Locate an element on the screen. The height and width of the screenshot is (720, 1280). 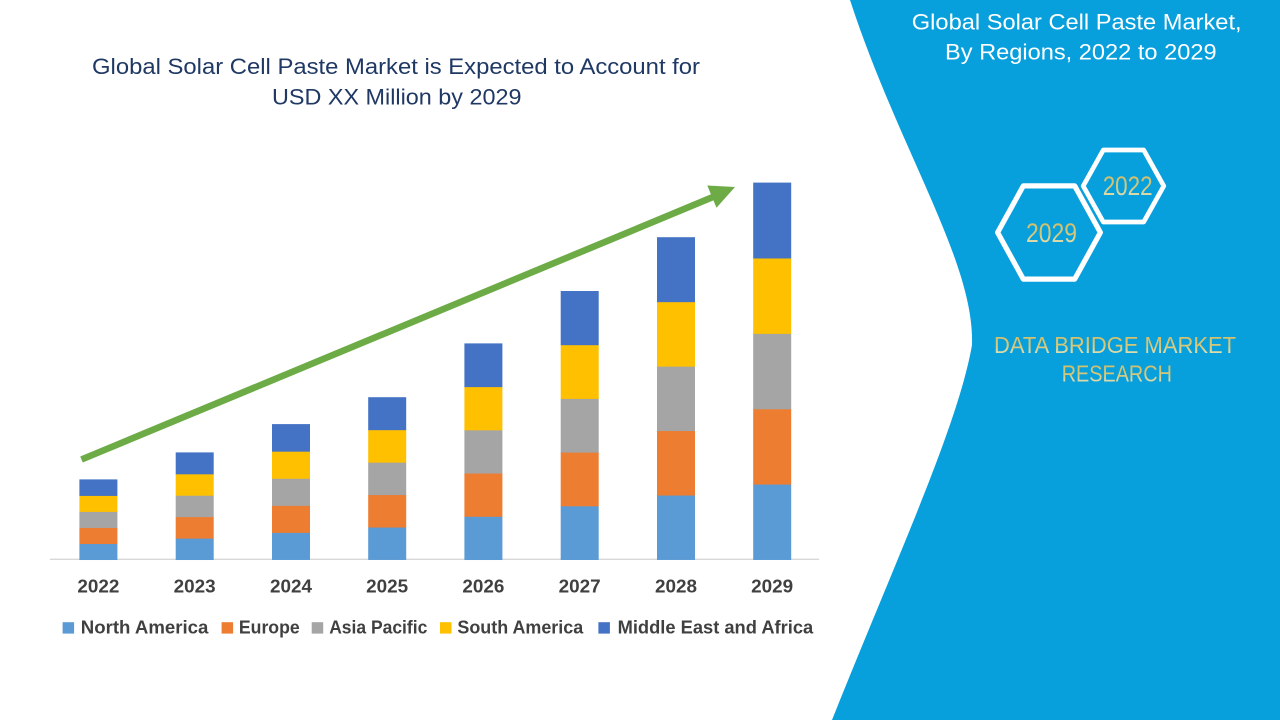
svg-text: RESEARCH is located at coordinates (1117, 374).